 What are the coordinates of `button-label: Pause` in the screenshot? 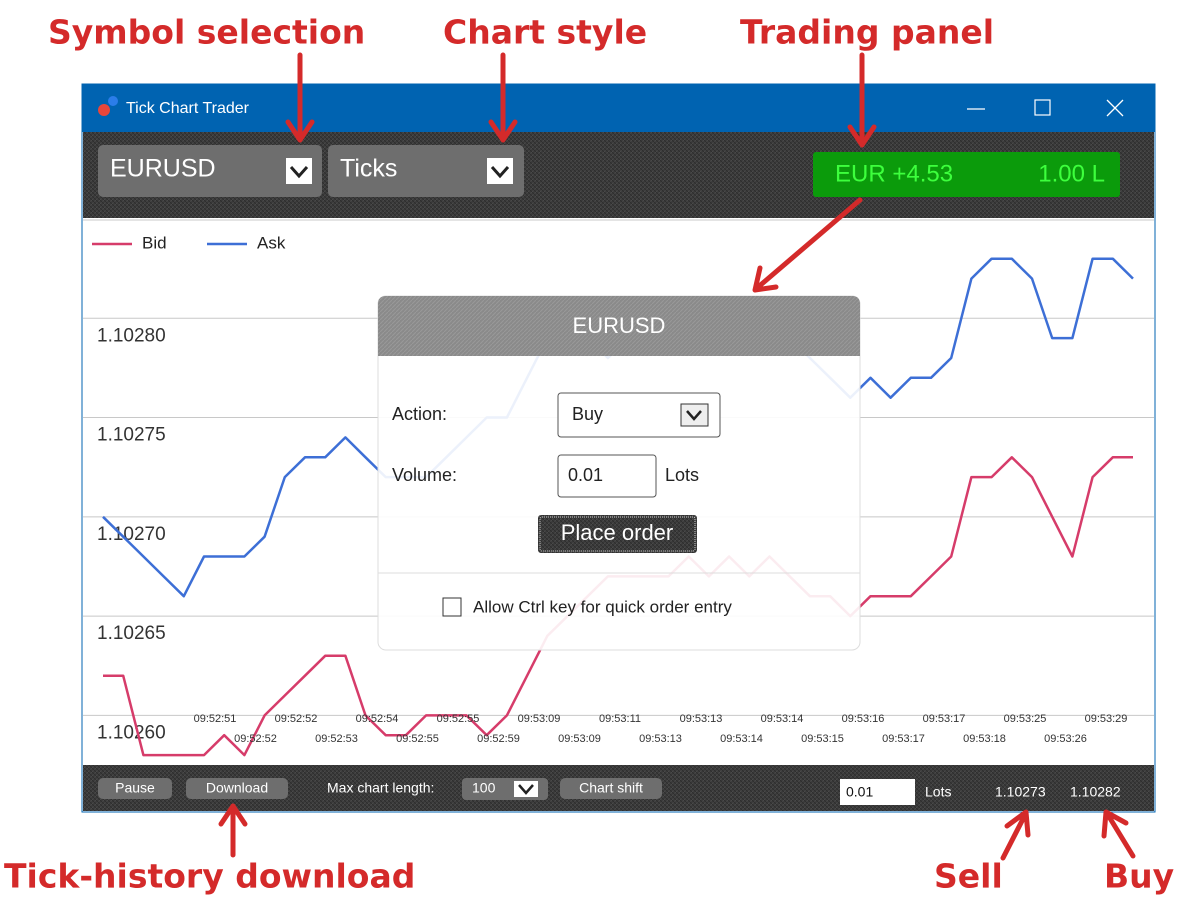 It's located at (135, 788).